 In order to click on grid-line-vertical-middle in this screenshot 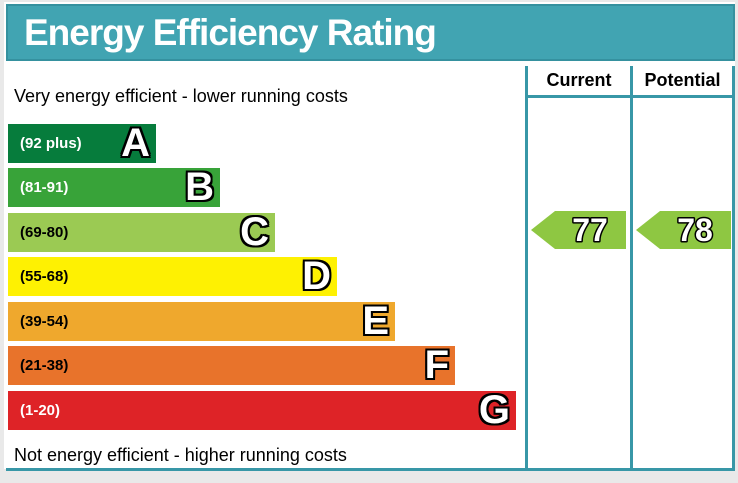, I will do `click(631, 268)`.